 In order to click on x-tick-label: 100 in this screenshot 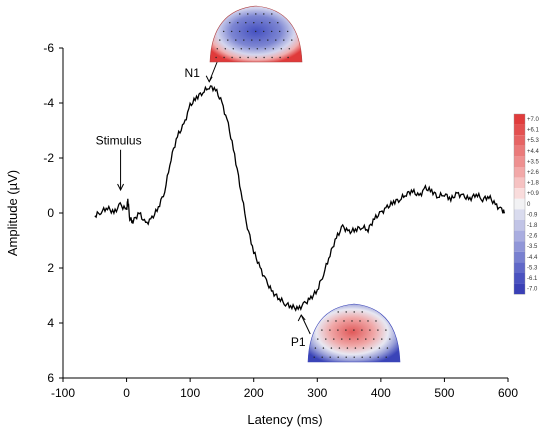, I will do `click(190, 393)`.